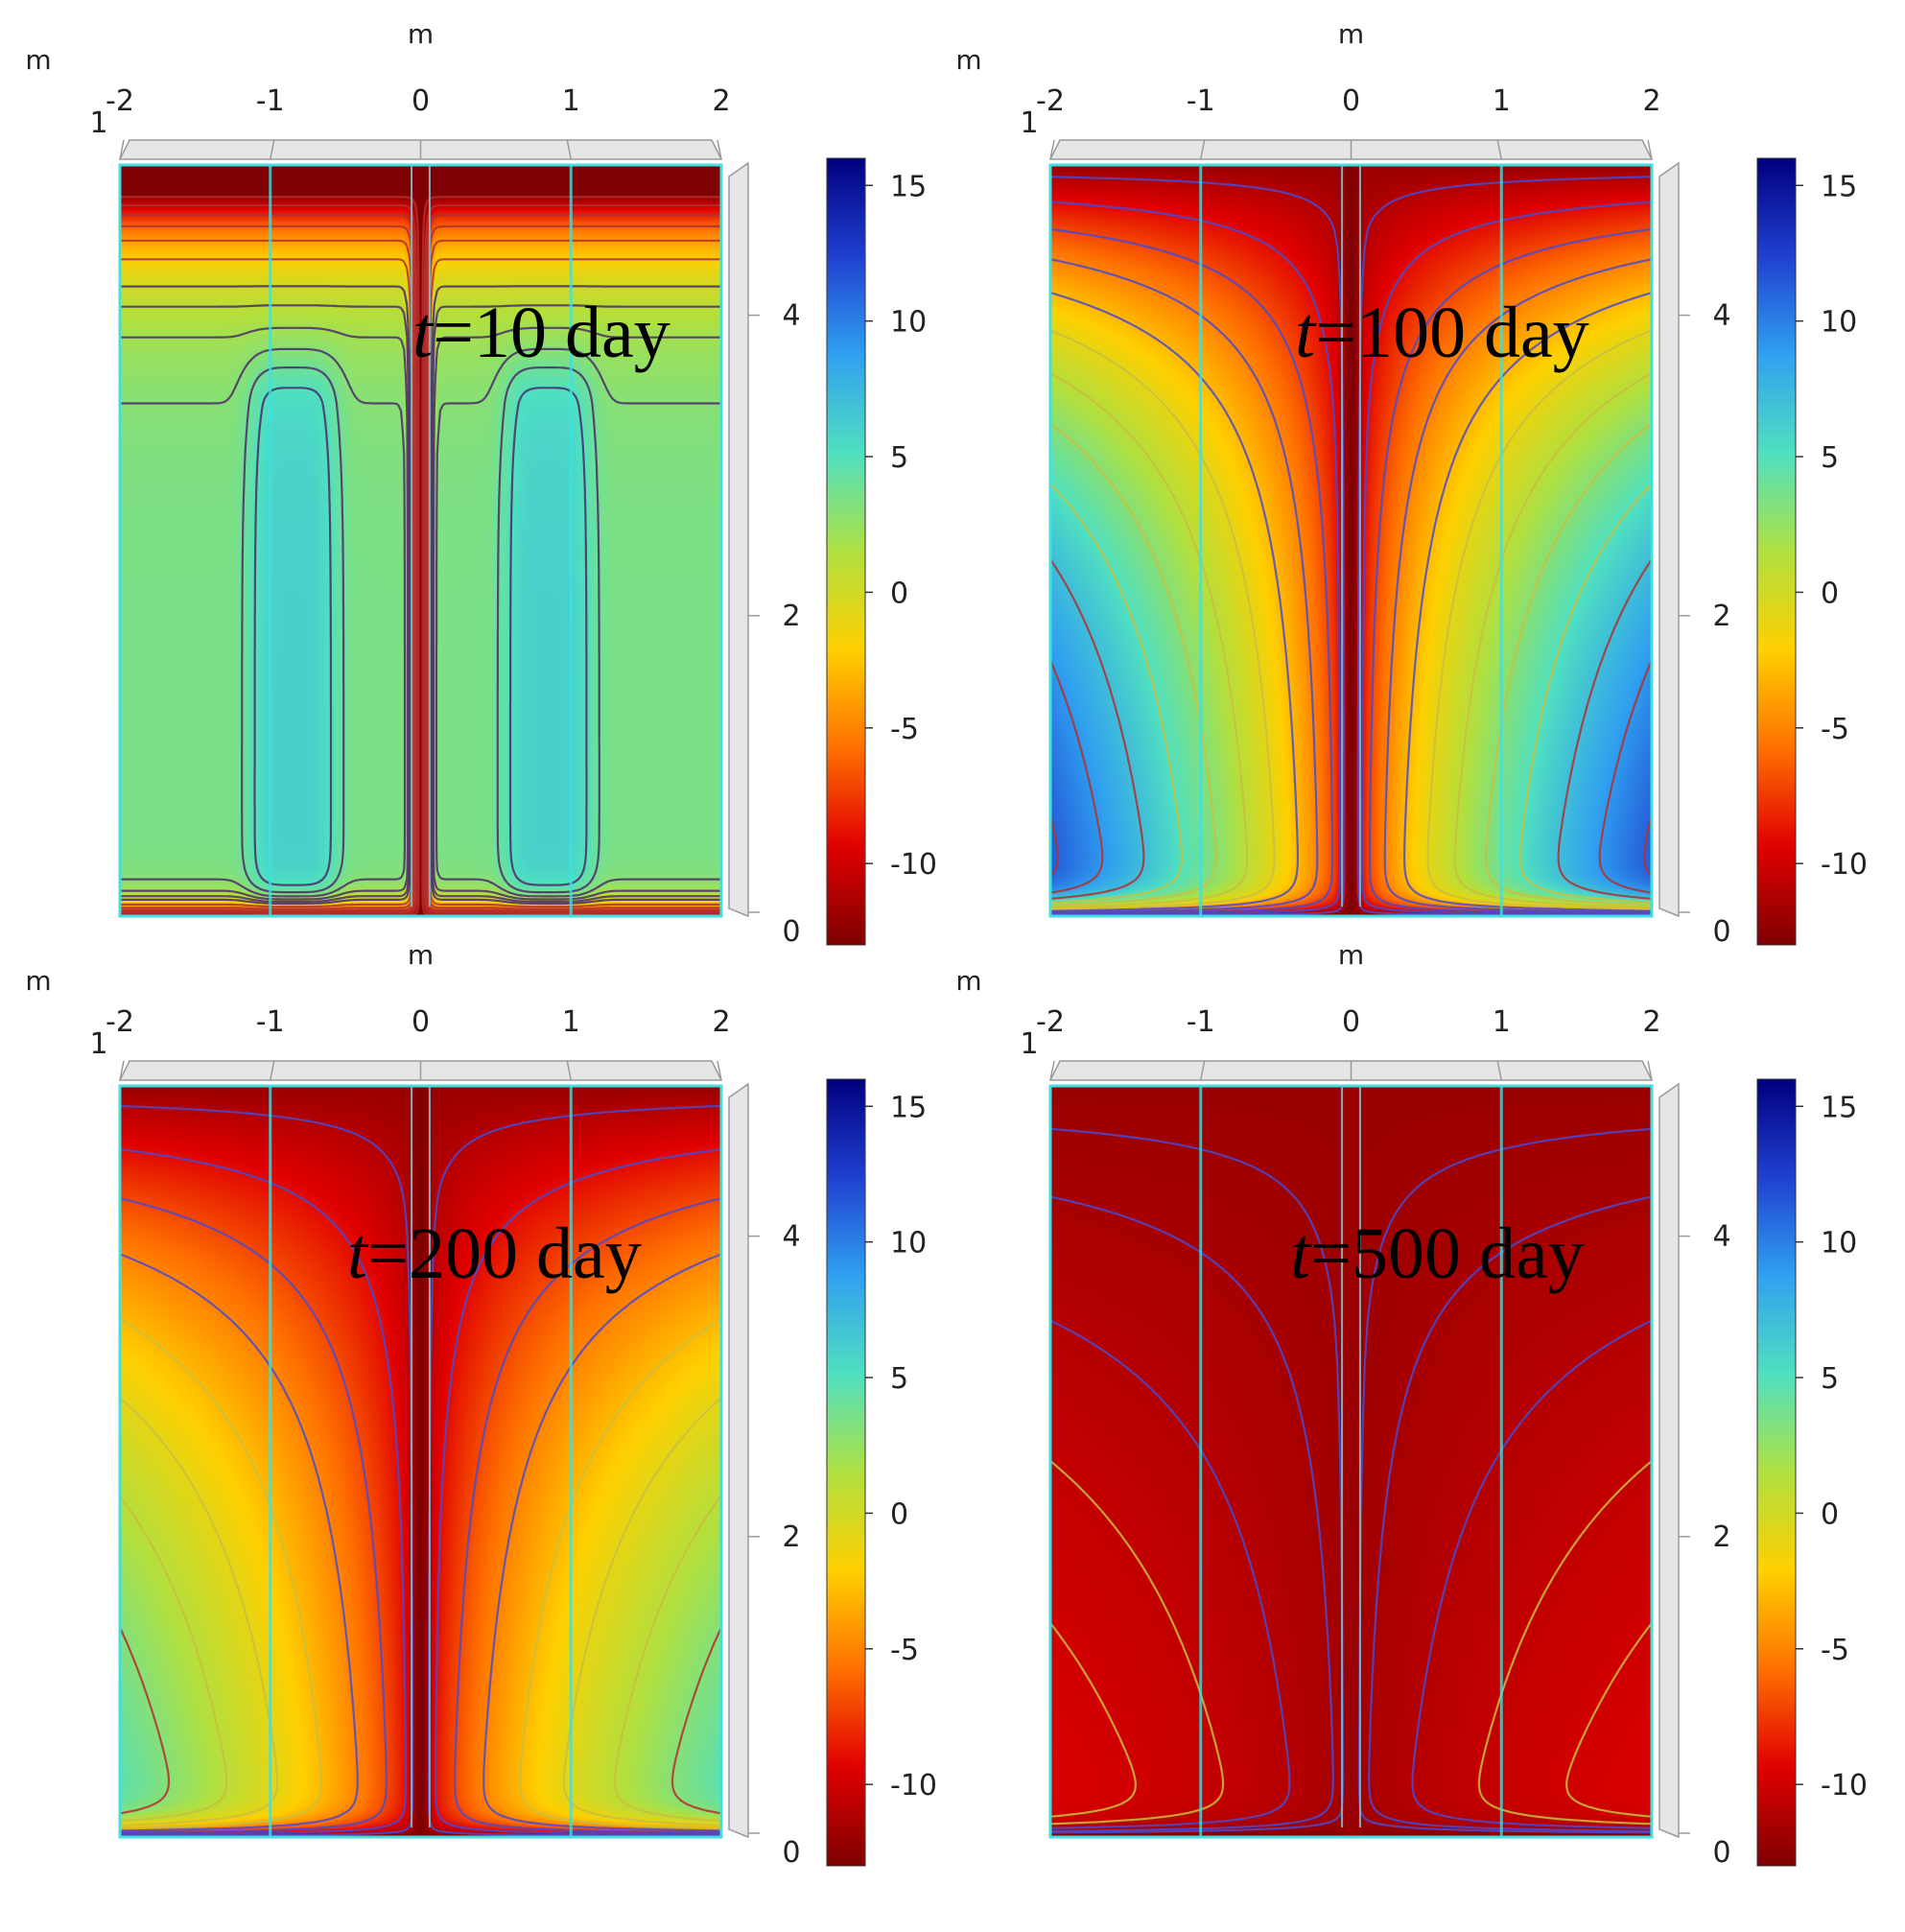  What do you see at coordinates (1844, 1786) in the screenshot?
I see `colorbar-tick-label: -10` at bounding box center [1844, 1786].